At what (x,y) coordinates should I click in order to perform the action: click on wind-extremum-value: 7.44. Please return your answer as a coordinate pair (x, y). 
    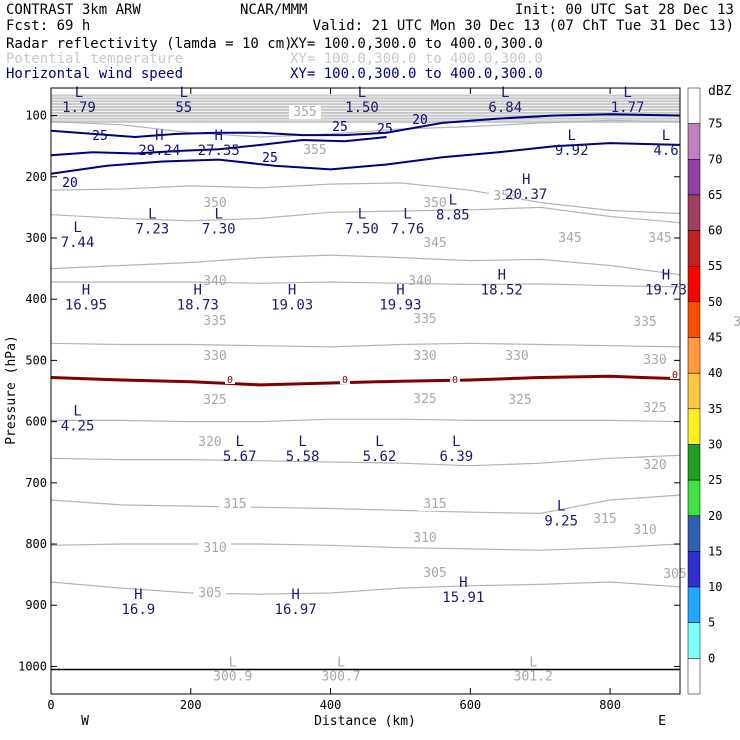
    Looking at the image, I should click on (78, 243).